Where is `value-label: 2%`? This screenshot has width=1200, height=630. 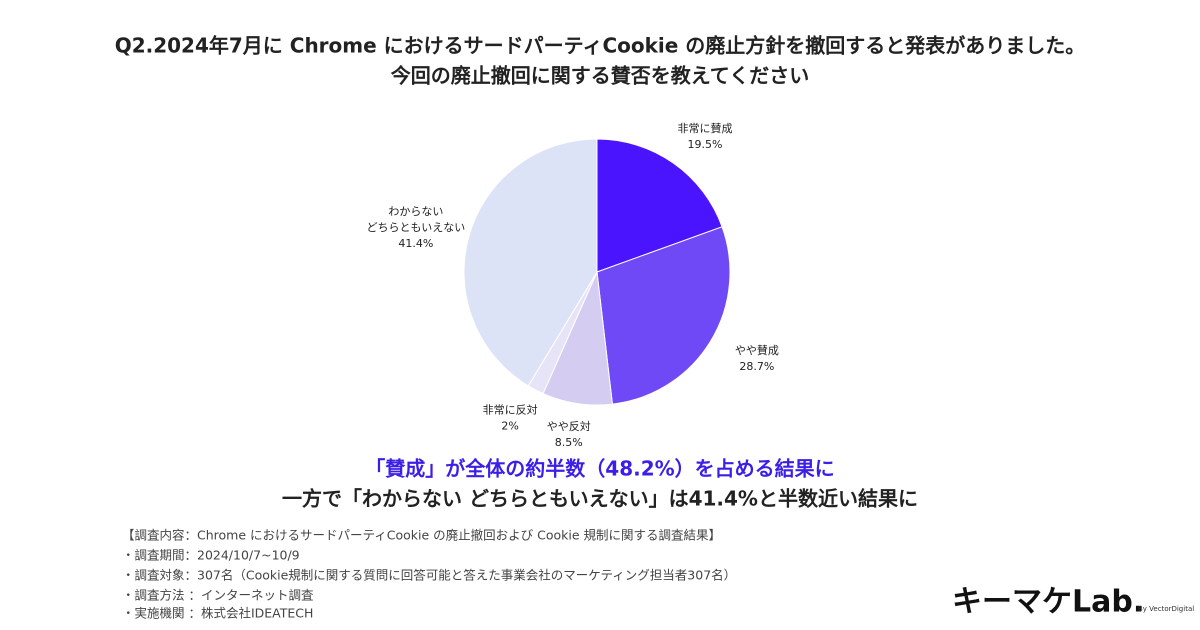 value-label: 2% is located at coordinates (509, 425).